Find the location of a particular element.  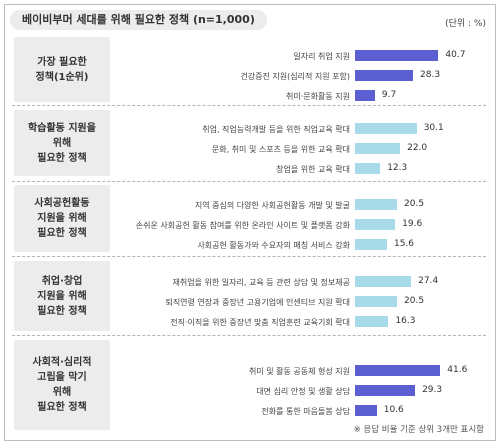

bar-label: 취미·문화활동 지원 is located at coordinates (318, 96).